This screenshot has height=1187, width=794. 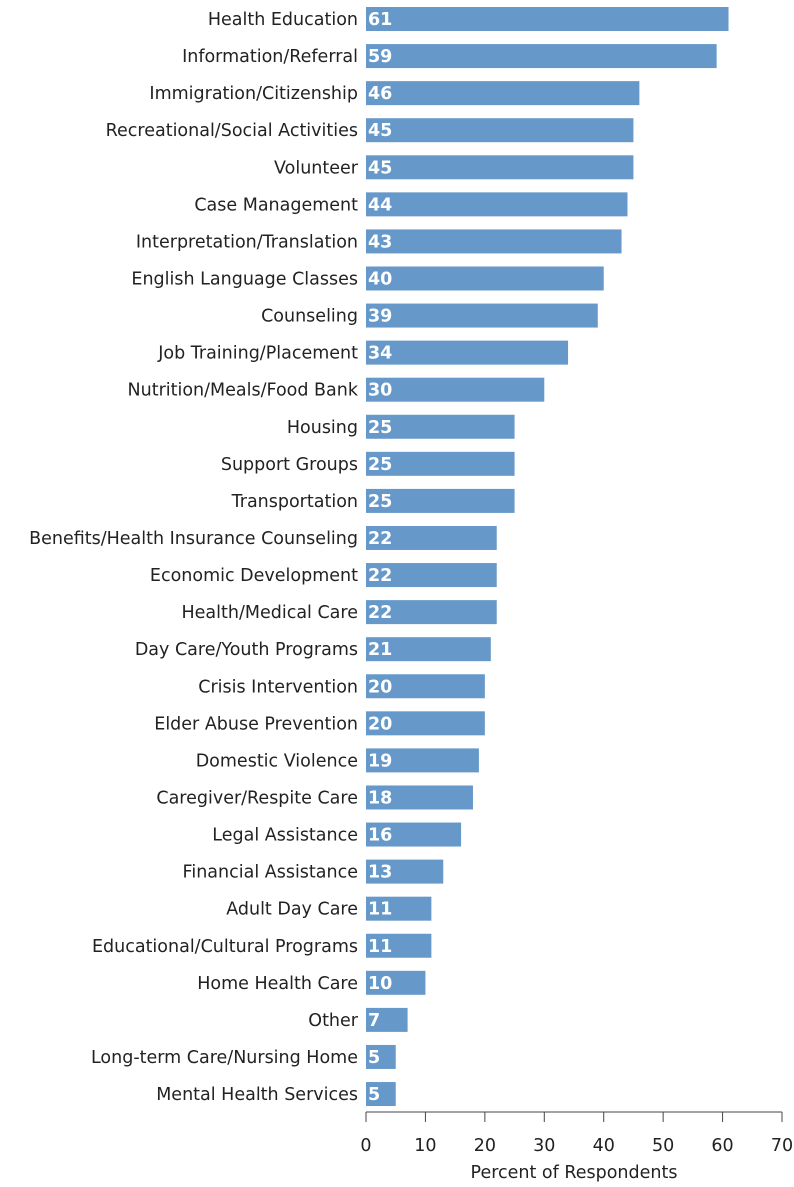 What do you see at coordinates (254, 576) in the screenshot?
I see `y-tick-label: Economic Development` at bounding box center [254, 576].